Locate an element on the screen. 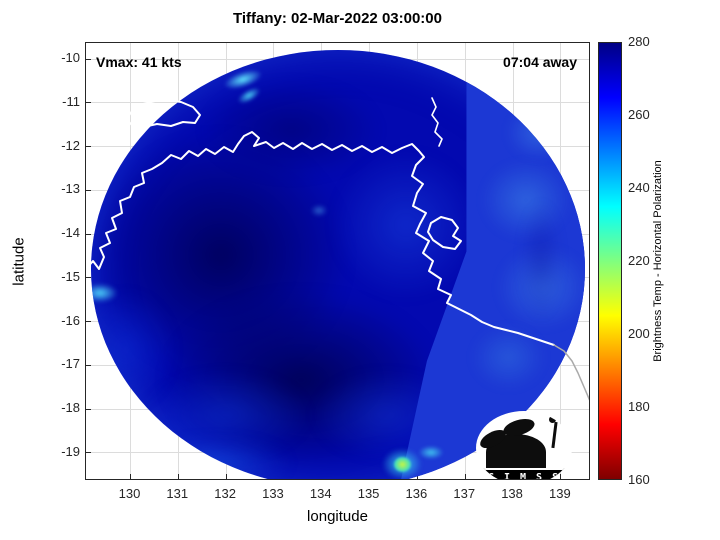  x-tick-mark is located at coordinates (130, 476).